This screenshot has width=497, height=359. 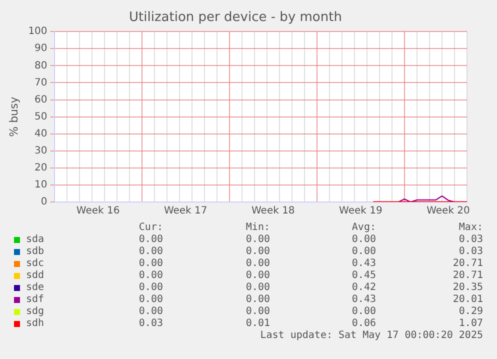 I want to click on legend-label: sde, so click(x=35, y=288).